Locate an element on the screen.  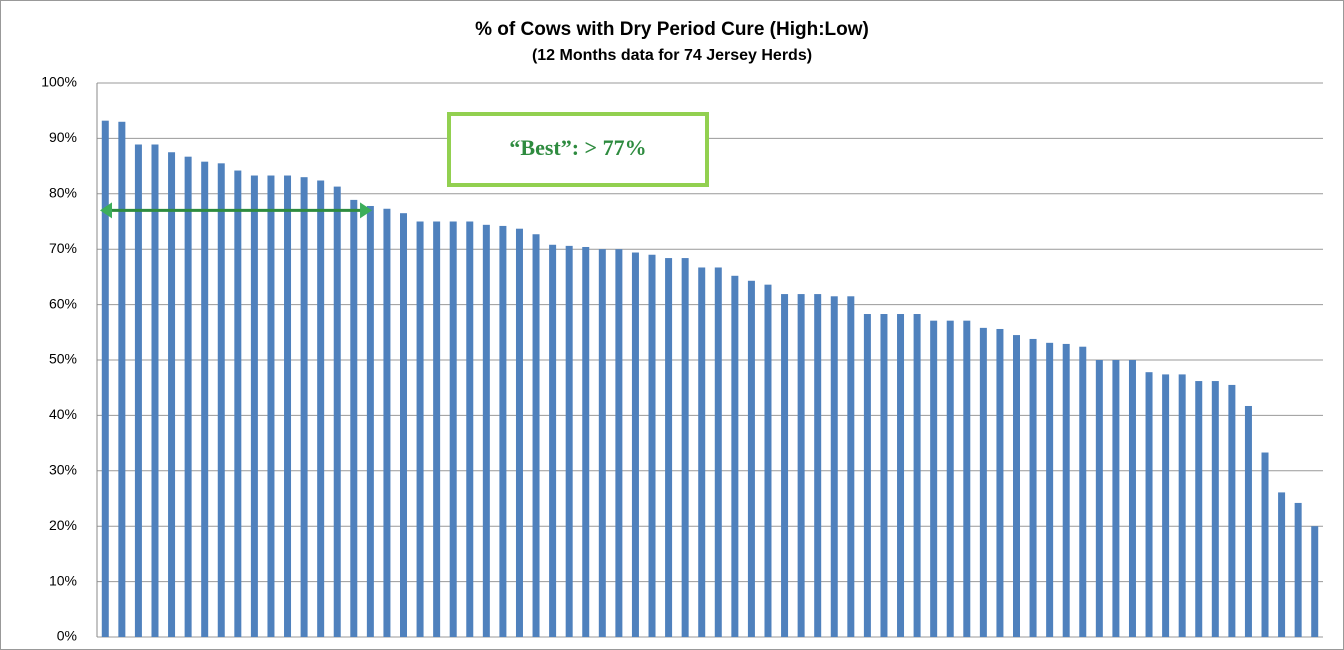
chart-subtitle: (12 Months data for 74 Jersey Herds) is located at coordinates (672, 55).